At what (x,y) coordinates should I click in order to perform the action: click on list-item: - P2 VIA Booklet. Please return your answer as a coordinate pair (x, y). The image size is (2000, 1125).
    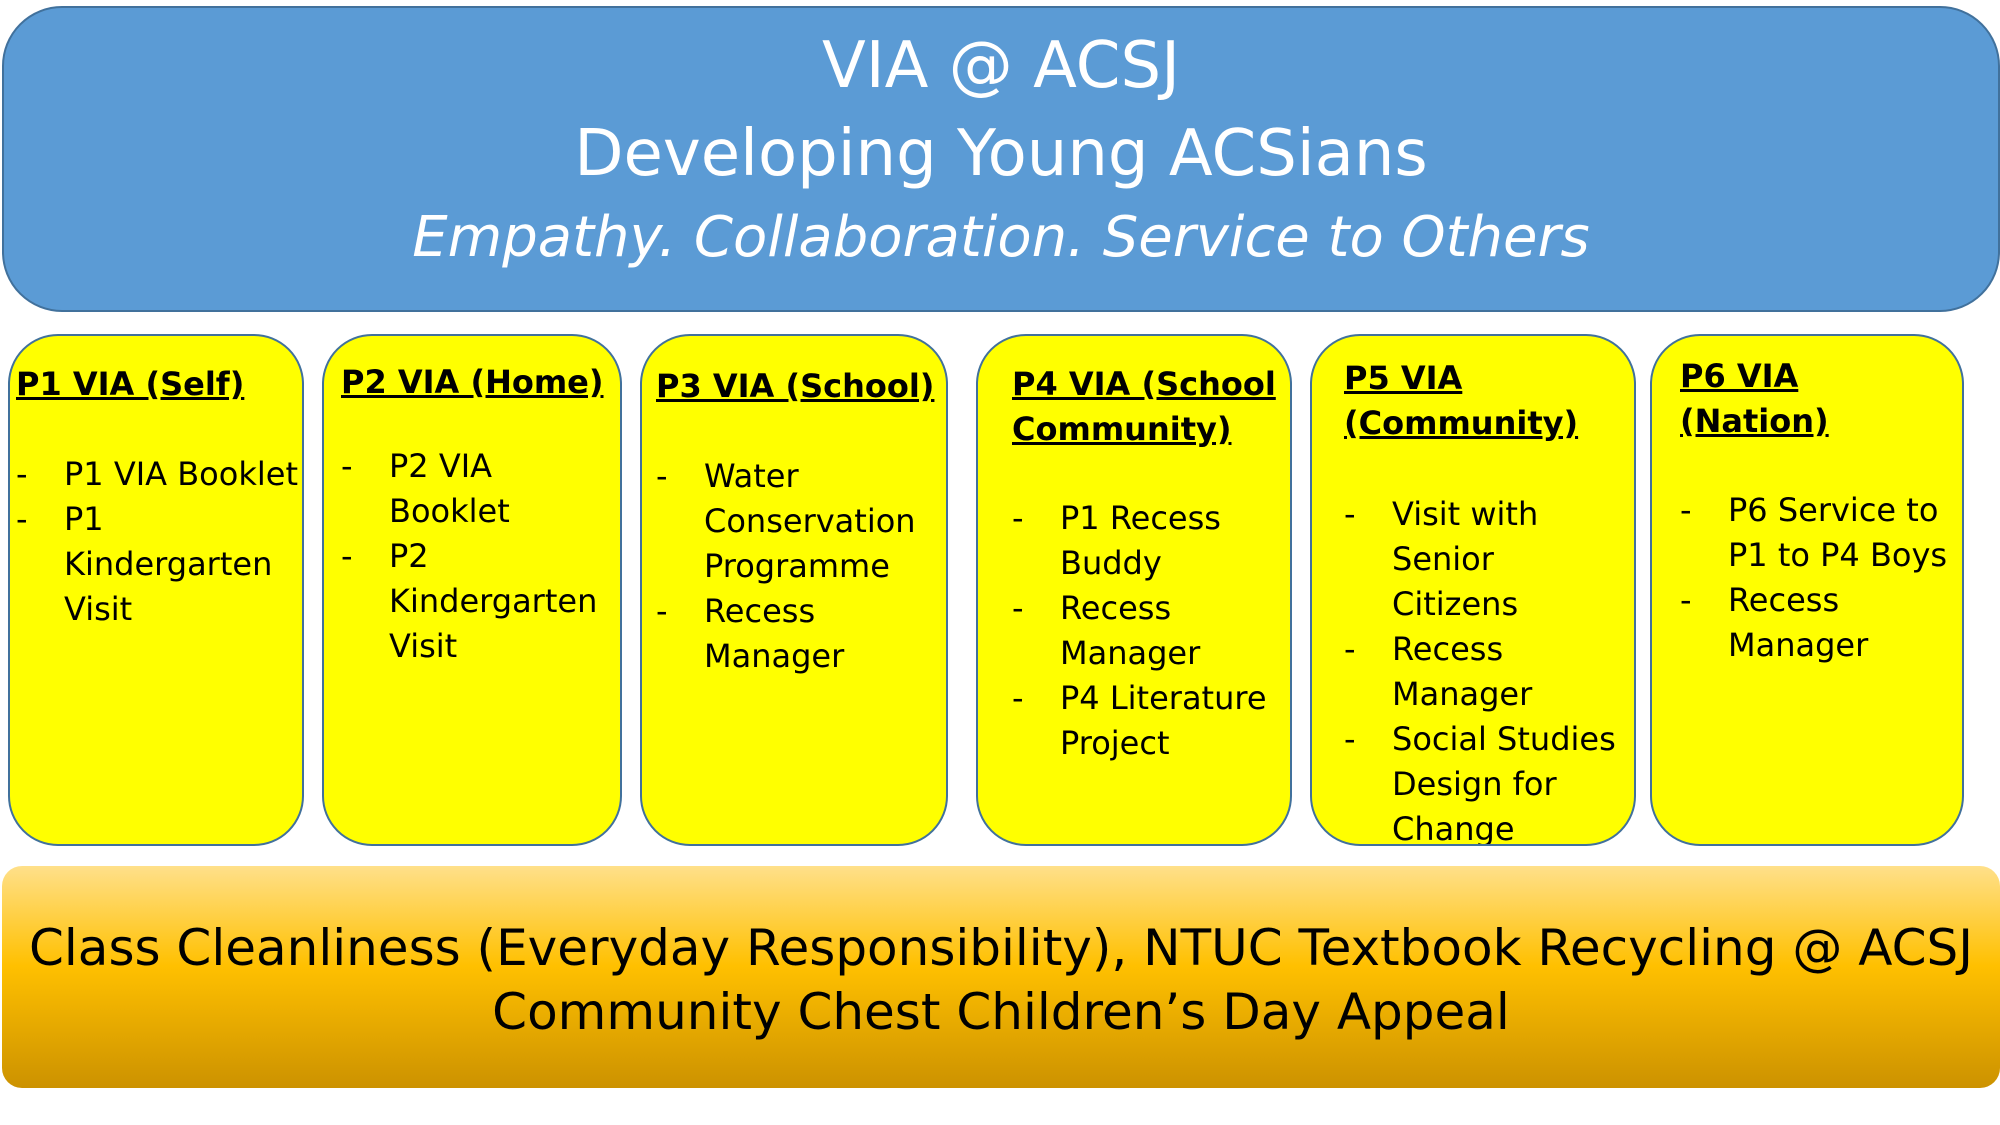
    Looking at the image, I should click on (425, 488).